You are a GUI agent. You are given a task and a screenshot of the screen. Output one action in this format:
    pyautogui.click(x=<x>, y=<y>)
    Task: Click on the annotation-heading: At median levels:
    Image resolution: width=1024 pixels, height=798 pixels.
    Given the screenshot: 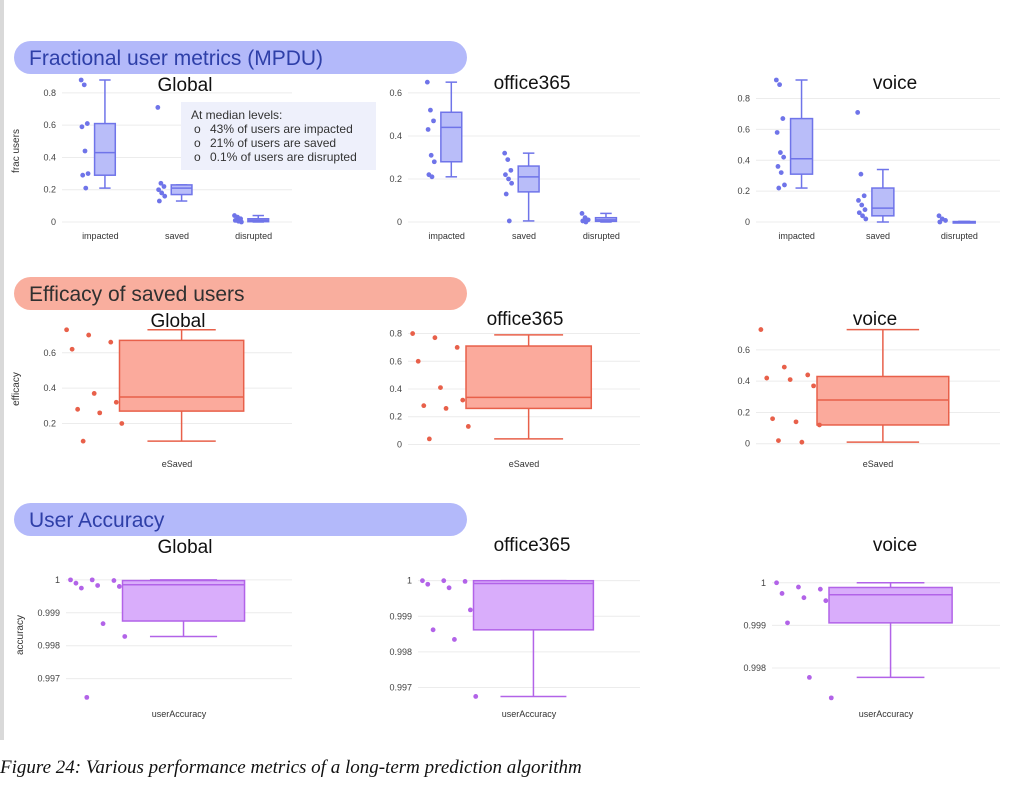 What is the action you would take?
    pyautogui.click(x=236, y=115)
    